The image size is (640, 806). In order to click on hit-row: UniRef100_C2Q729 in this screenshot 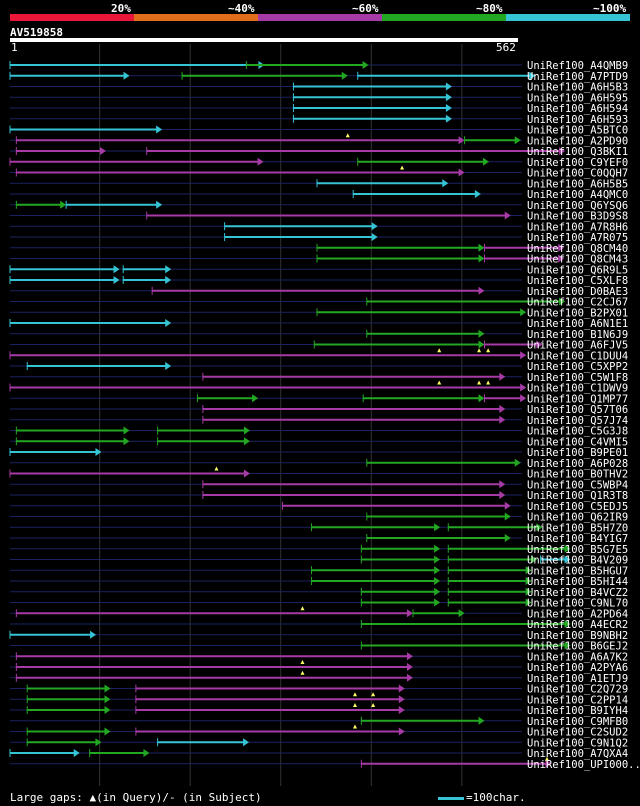, I will do `click(319, 690)`.